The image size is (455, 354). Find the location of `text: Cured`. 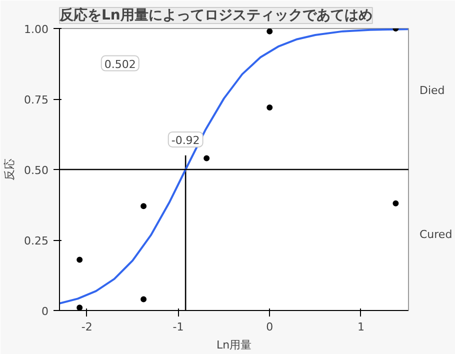

text: Cured is located at coordinates (436, 234).